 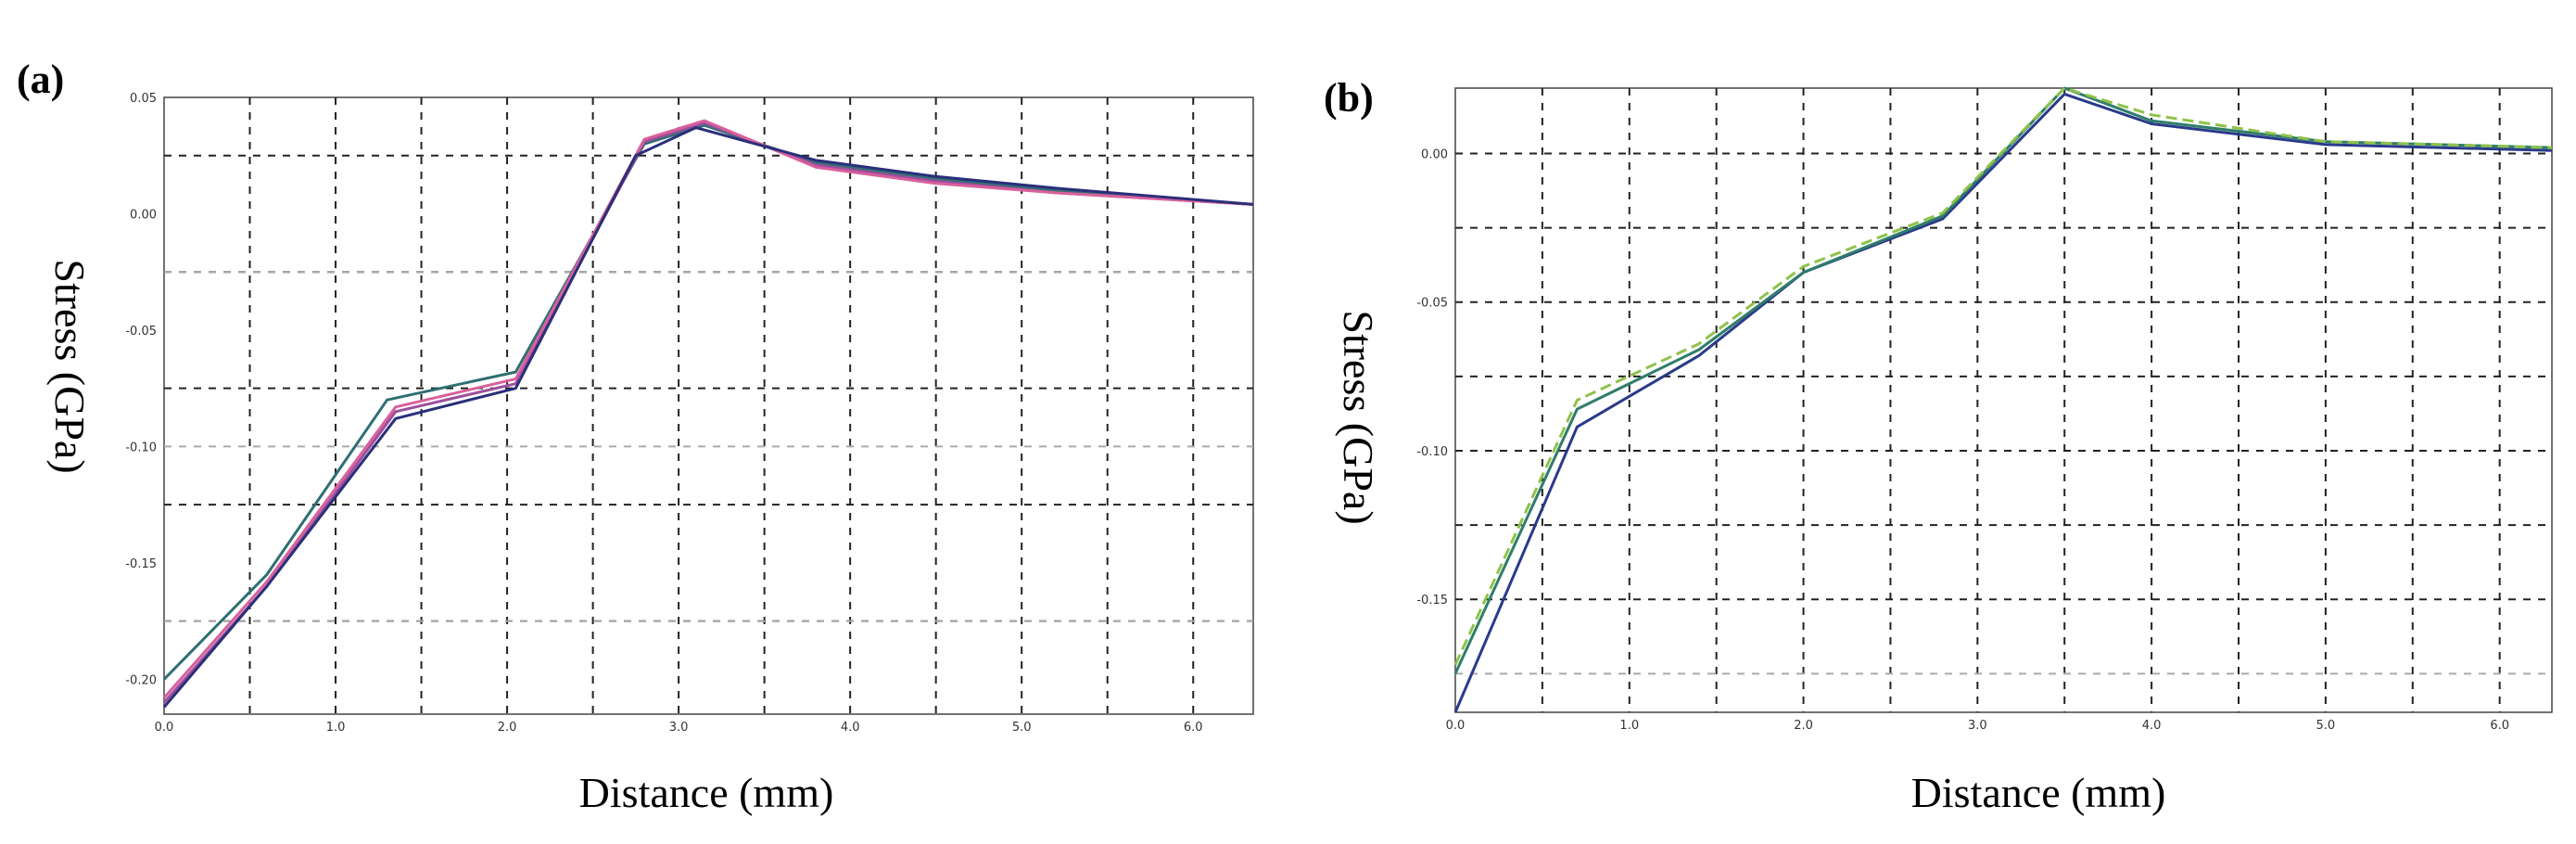 What do you see at coordinates (850, 728) in the screenshot?
I see `panel-a-xtick-label: 4.0` at bounding box center [850, 728].